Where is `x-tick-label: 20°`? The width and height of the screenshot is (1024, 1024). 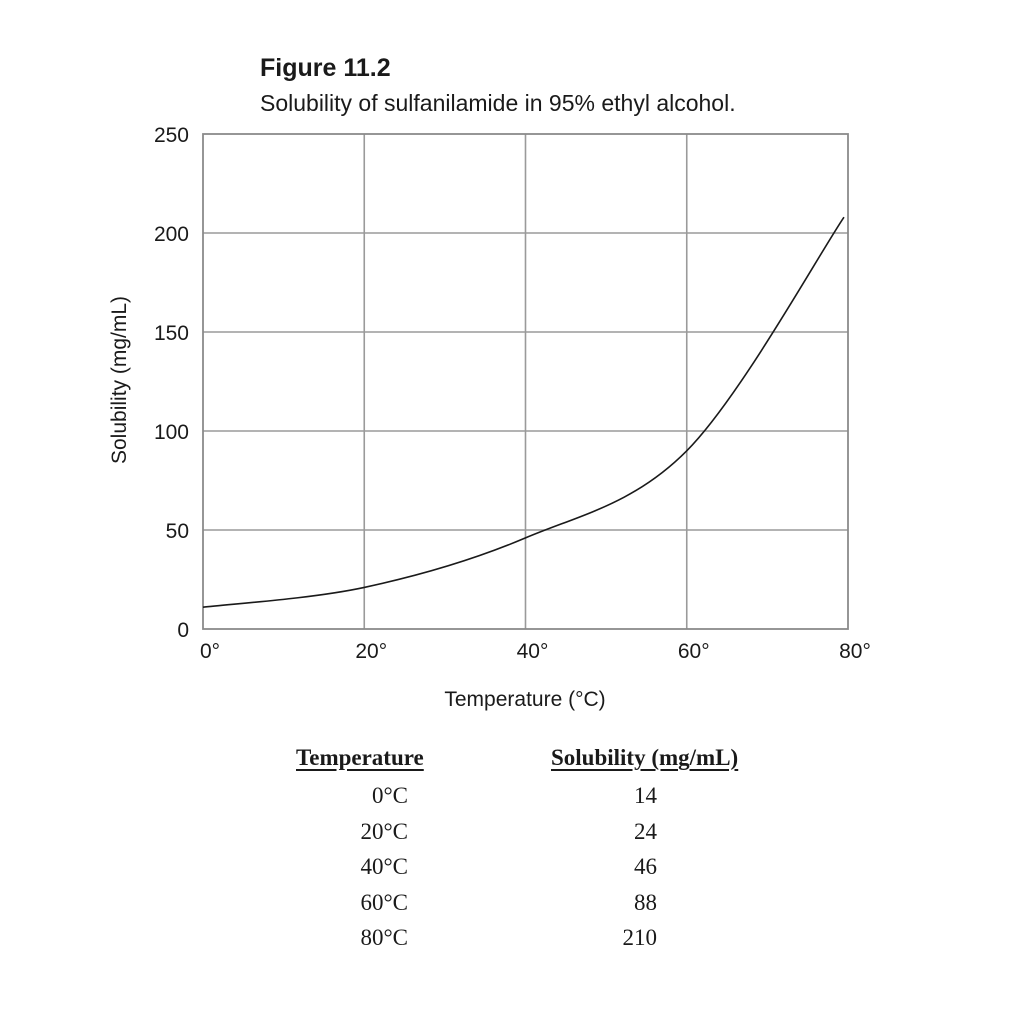
x-tick-label: 20° is located at coordinates (371, 651).